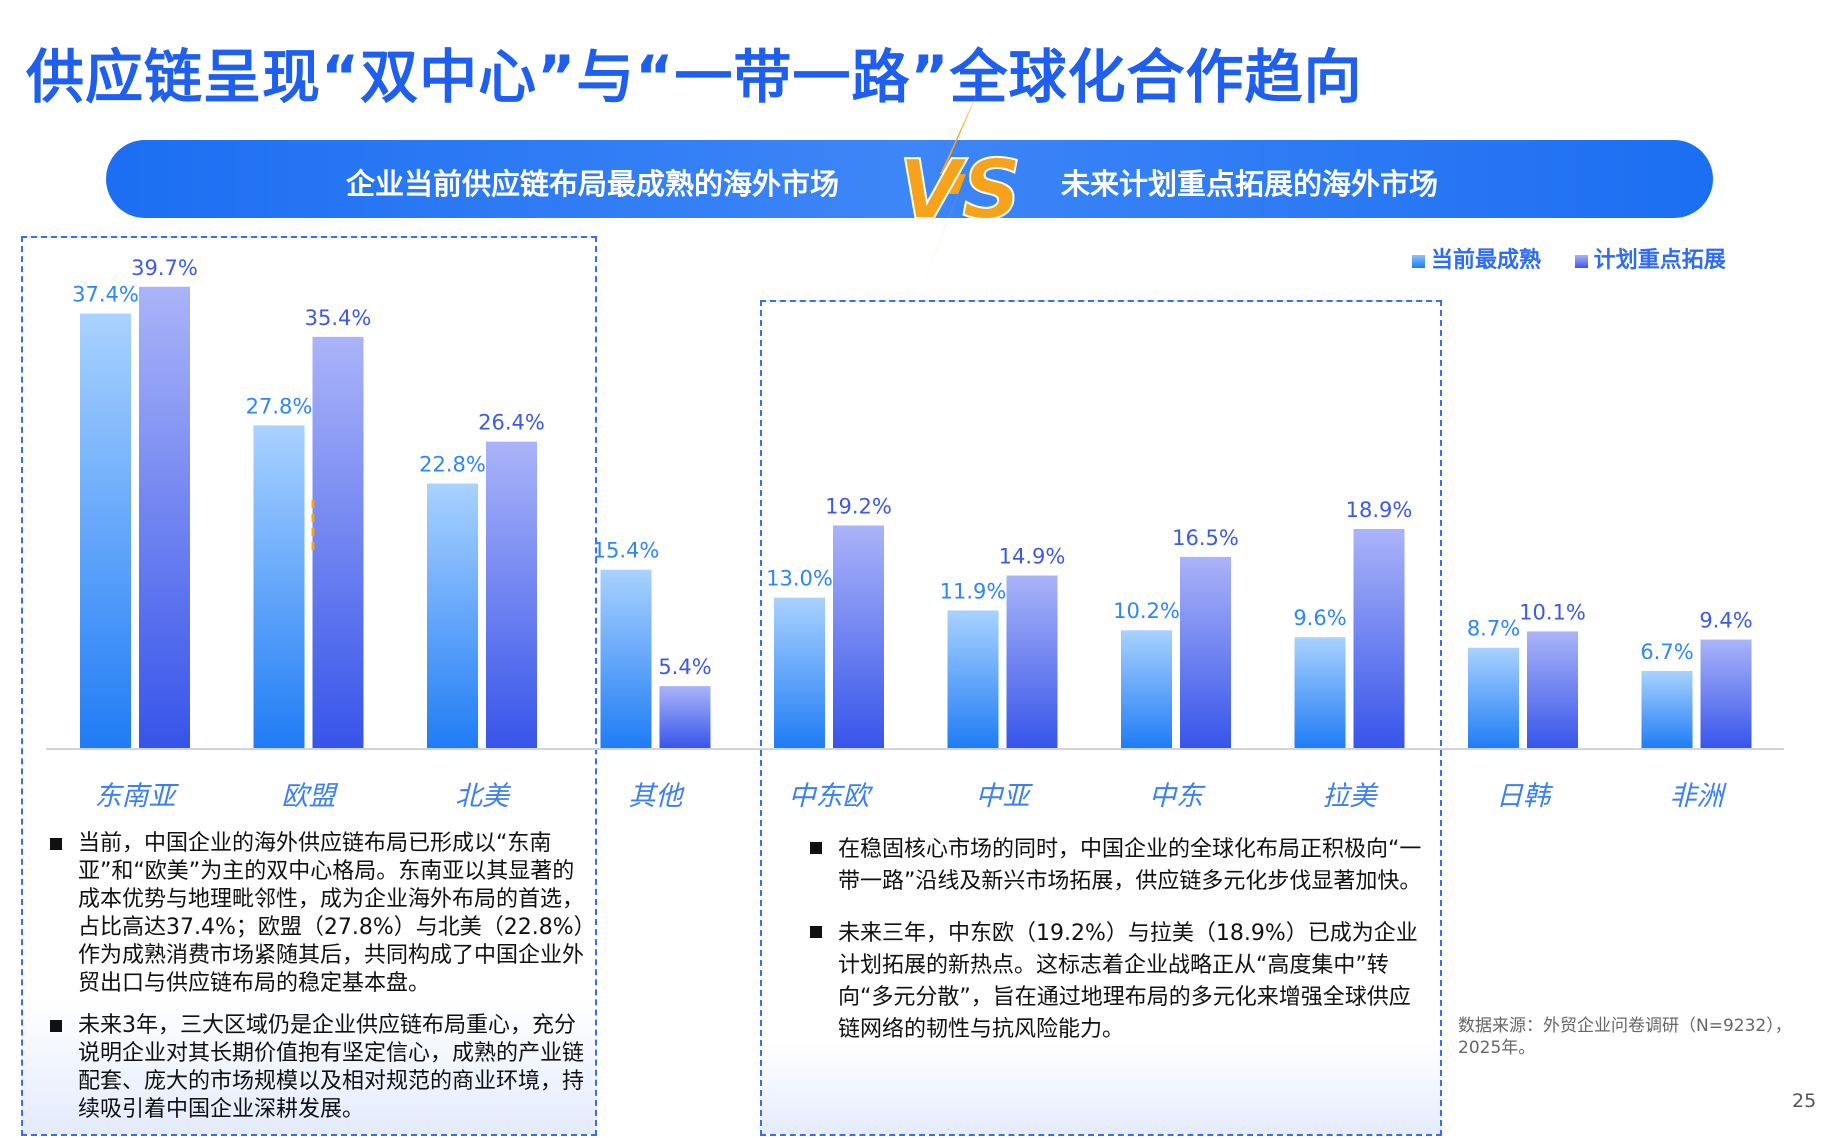 Image resolution: width=1824 pixels, height=1138 pixels. What do you see at coordinates (1725, 621) in the screenshot?
I see `bar-value-label: 9.4%` at bounding box center [1725, 621].